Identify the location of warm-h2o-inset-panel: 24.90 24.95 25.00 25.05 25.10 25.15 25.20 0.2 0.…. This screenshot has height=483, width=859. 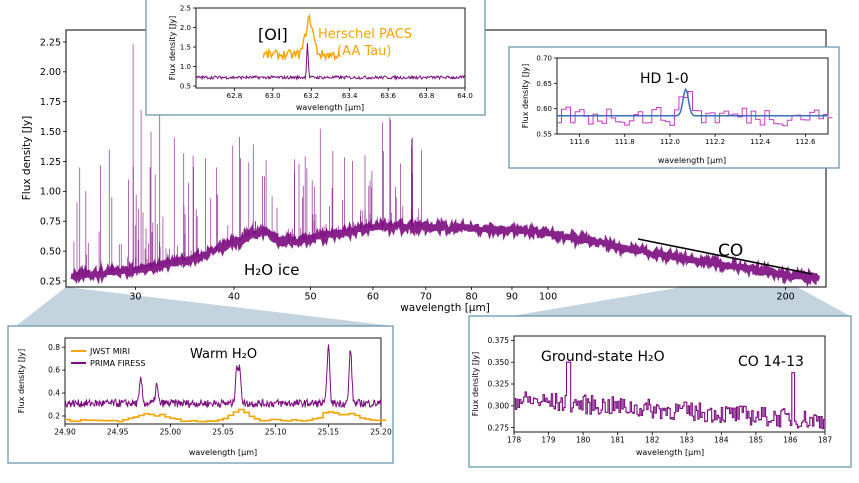
(200, 394).